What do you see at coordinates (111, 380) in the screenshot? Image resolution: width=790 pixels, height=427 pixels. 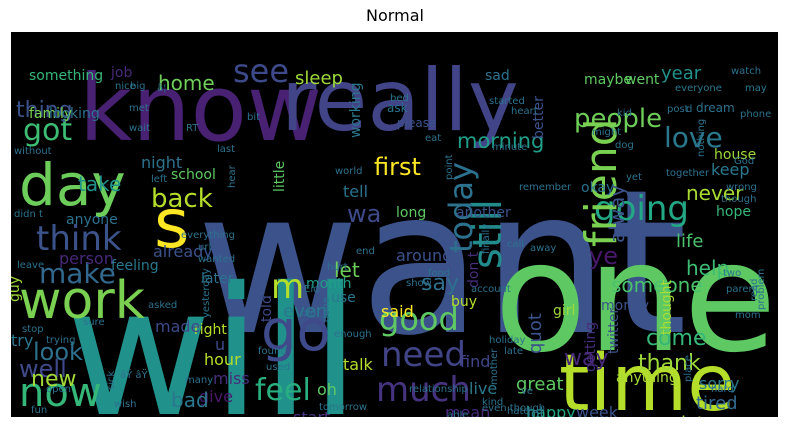 I see `cloud-word: sick` at bounding box center [111, 380].